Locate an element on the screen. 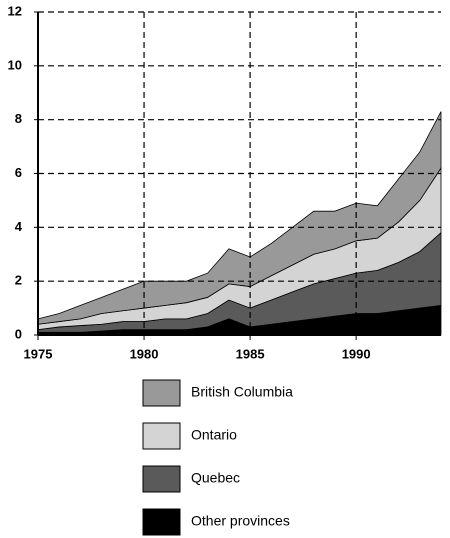  legend-label: Quebec is located at coordinates (215, 478).